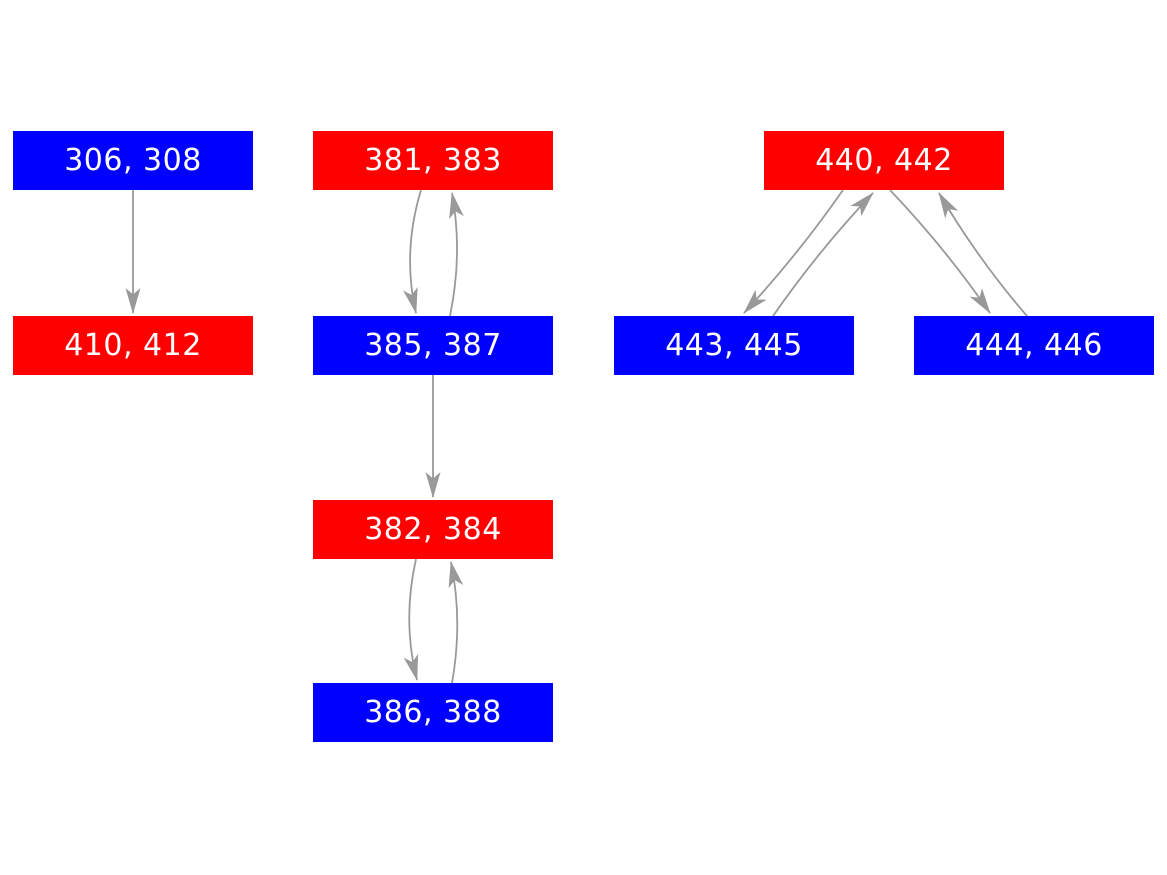 This screenshot has height=875, width=1167. I want to click on node-410-412: 410, 412, so click(133, 345).